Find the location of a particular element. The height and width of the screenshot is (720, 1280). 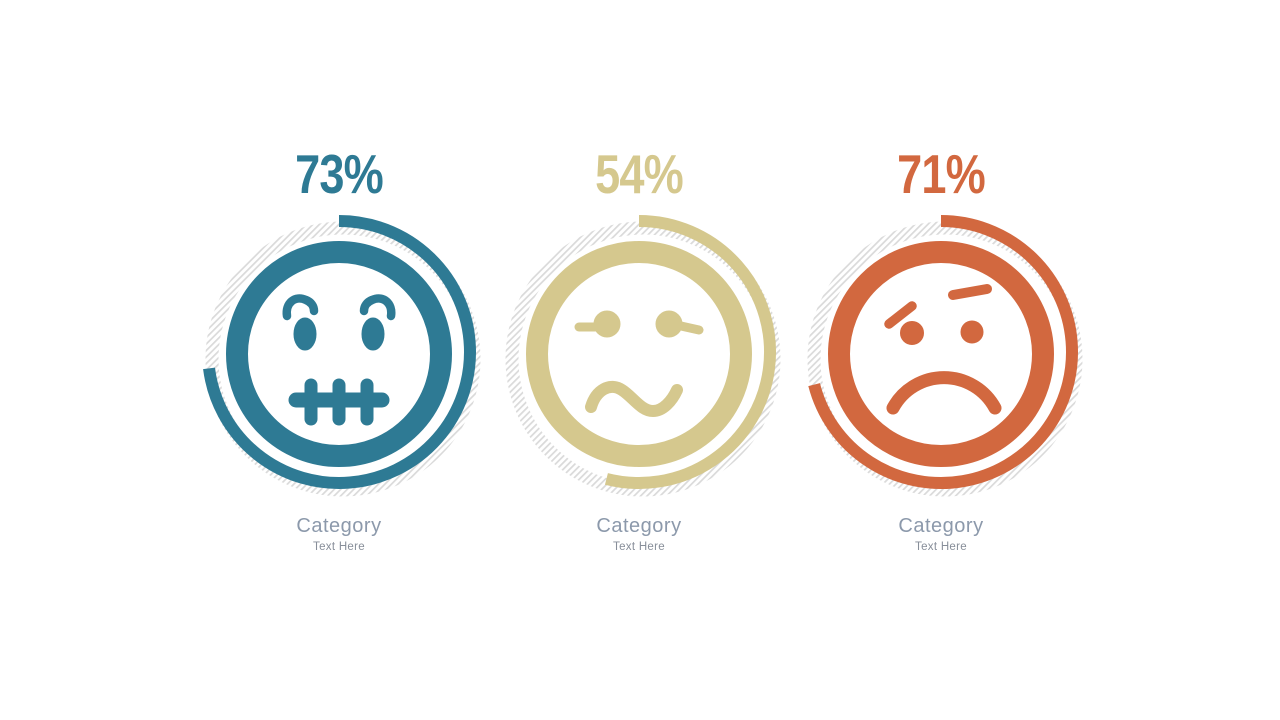

zipped-face-features is located at coordinates (339, 360).